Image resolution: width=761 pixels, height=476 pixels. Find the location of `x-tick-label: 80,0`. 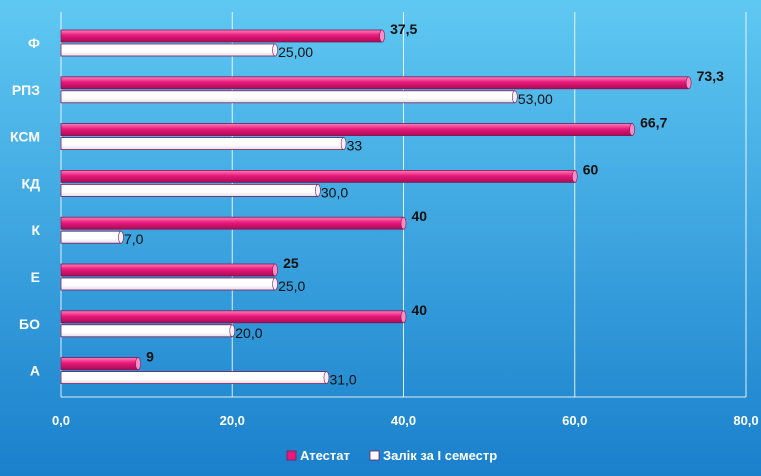

x-tick-label: 80,0 is located at coordinates (745, 420).